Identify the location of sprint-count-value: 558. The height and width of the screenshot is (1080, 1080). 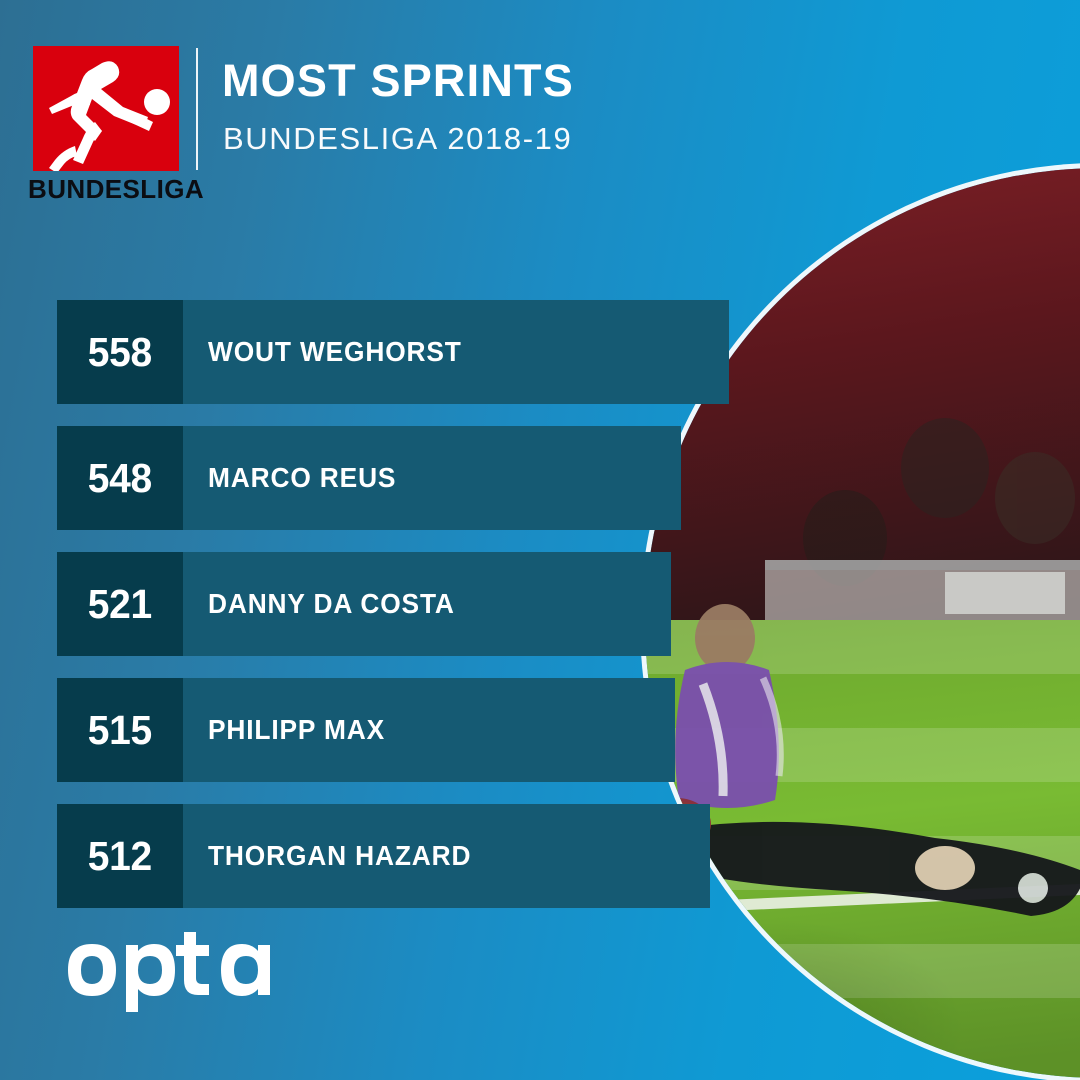
(120, 351).